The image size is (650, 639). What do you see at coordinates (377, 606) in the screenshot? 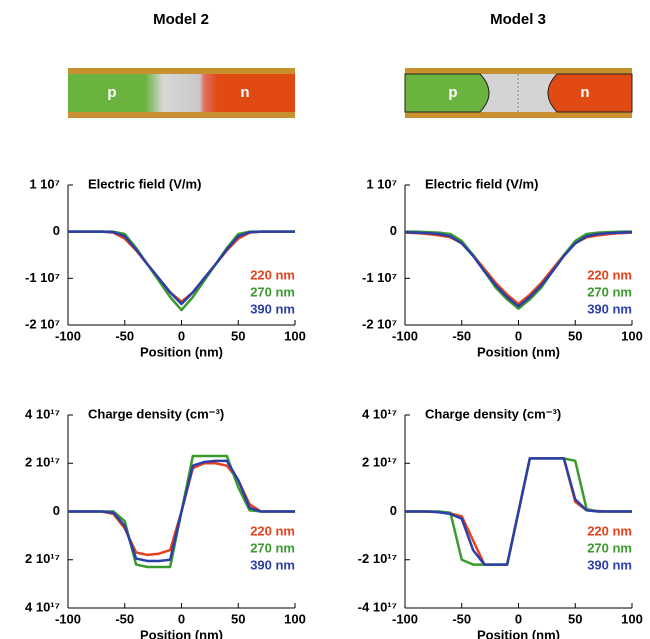
I see `y-tick-label: -4 10¹⁷` at bounding box center [377, 606].